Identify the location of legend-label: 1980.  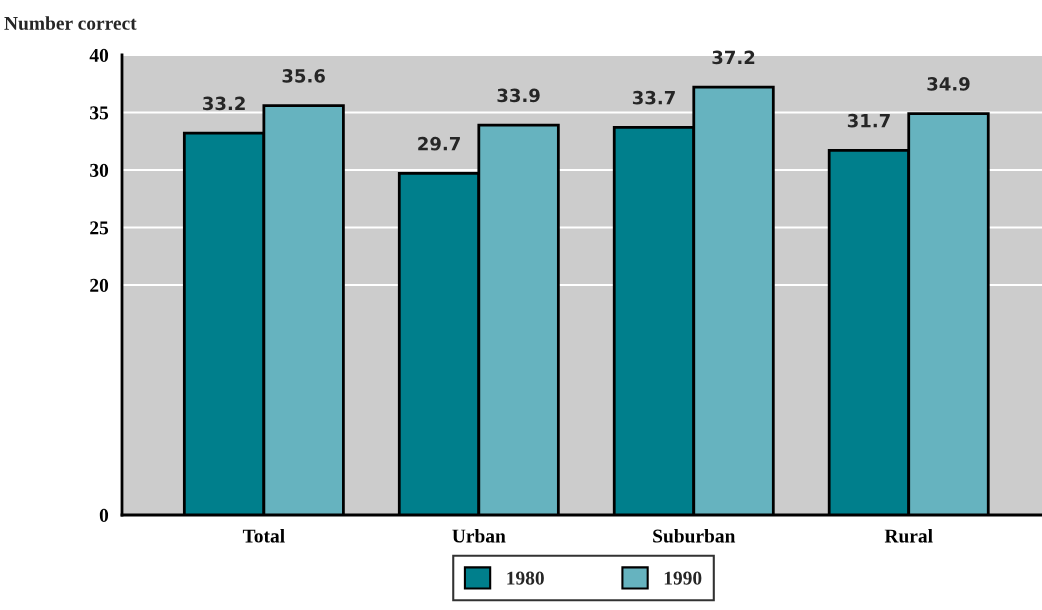
(525, 578).